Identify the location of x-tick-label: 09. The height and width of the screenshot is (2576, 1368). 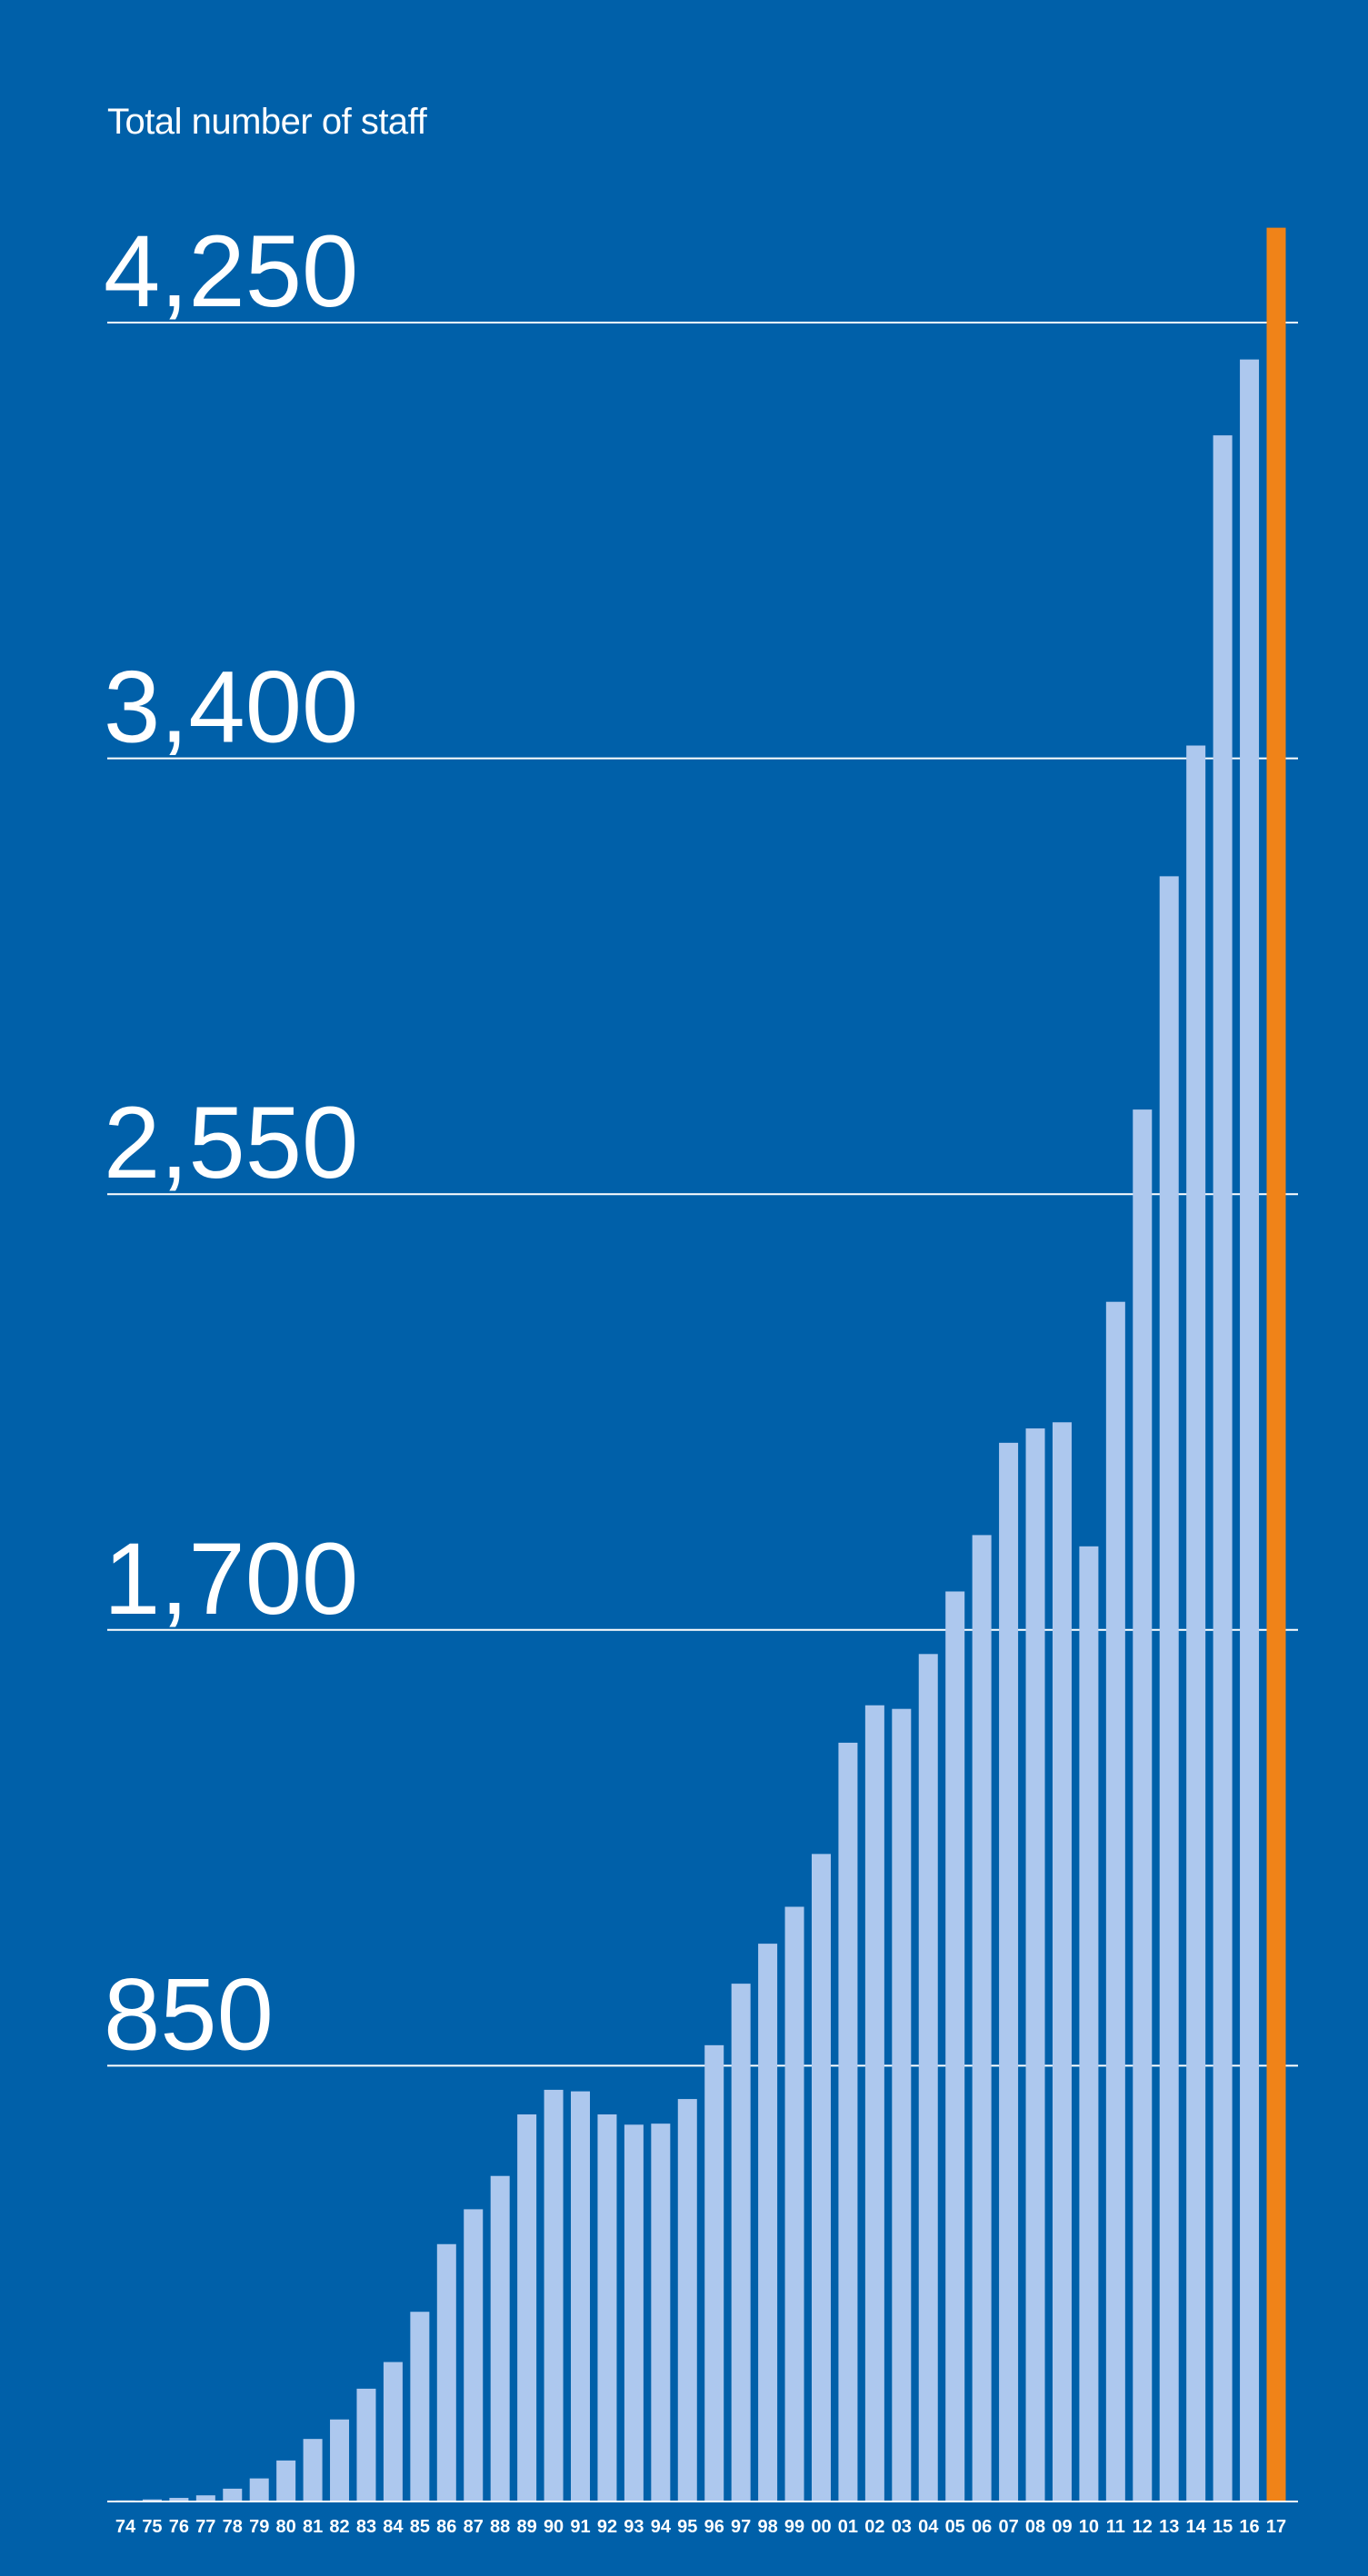
(1062, 2527).